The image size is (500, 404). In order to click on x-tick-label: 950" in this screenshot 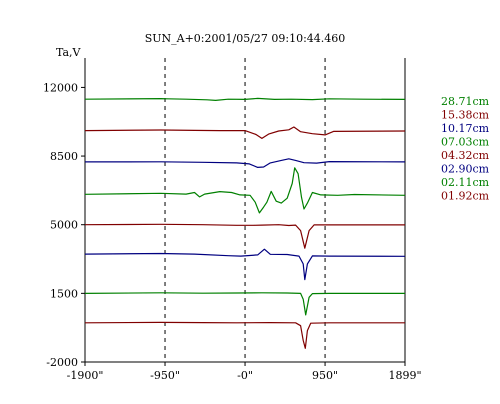, I will do `click(325, 375)`.